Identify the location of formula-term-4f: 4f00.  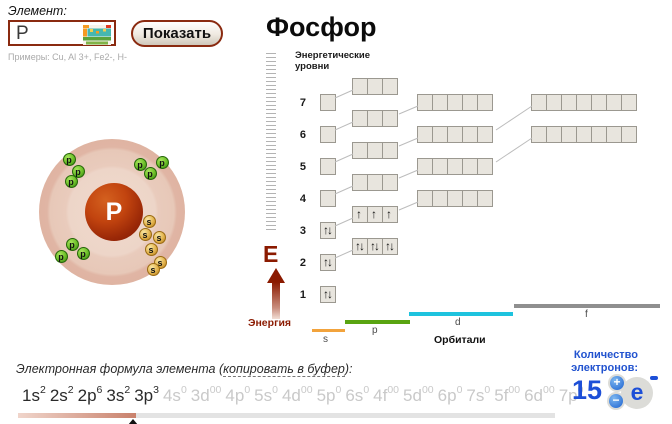
(386, 394).